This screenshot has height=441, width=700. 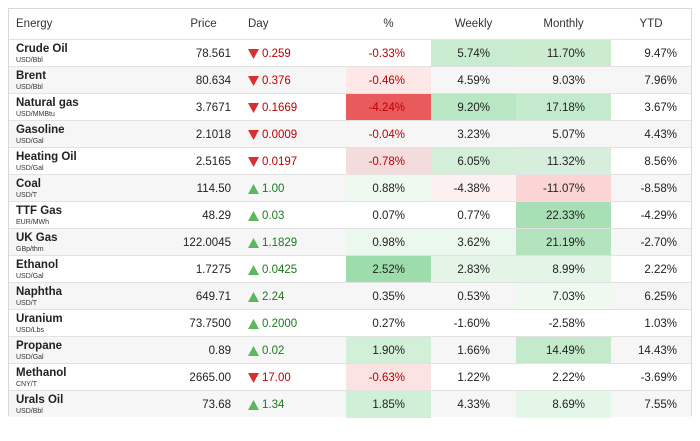 What do you see at coordinates (29, 60) in the screenshot?
I see `commodity-unit: USD/Bbl` at bounding box center [29, 60].